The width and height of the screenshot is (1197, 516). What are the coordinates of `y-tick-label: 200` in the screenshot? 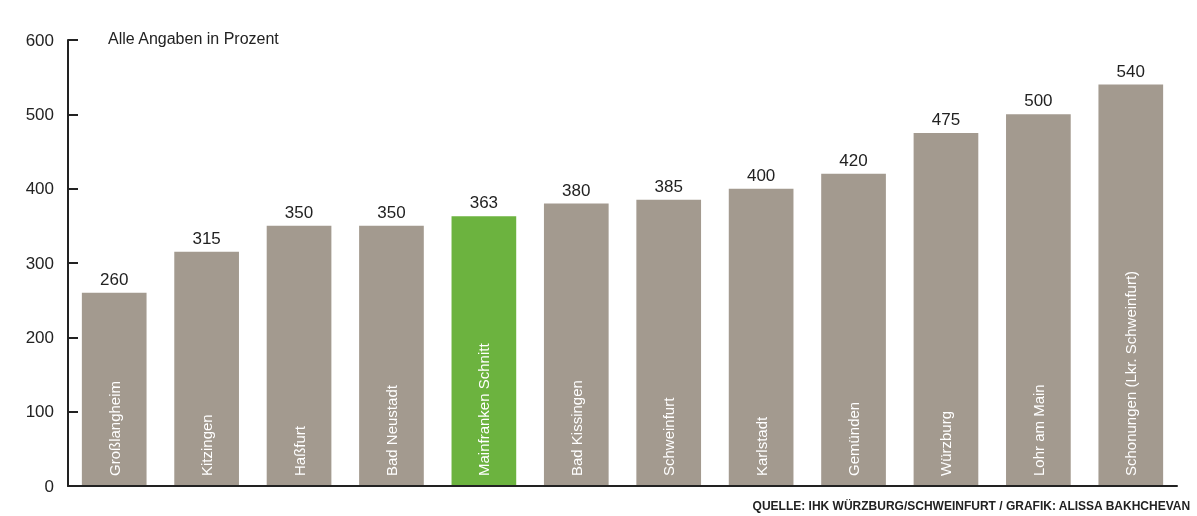 It's located at (39, 337).